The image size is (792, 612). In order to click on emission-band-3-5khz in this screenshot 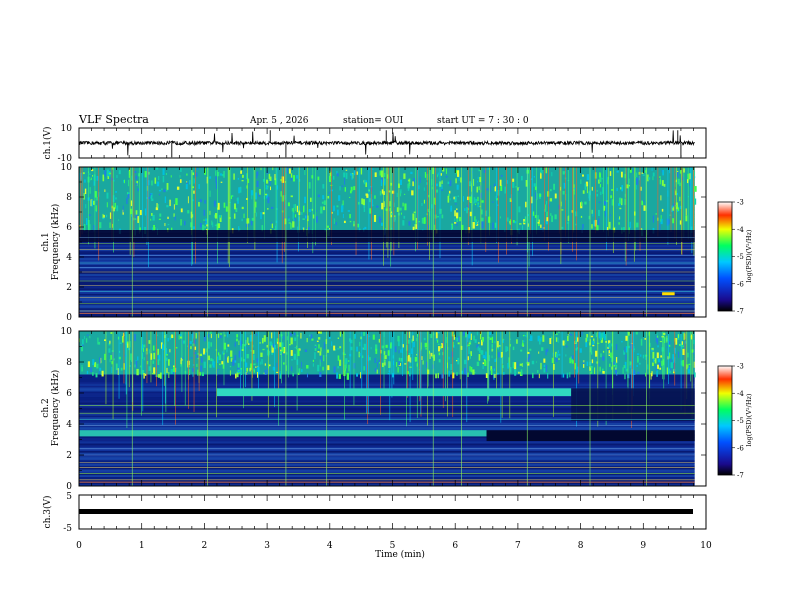, I will do `click(283, 433)`.